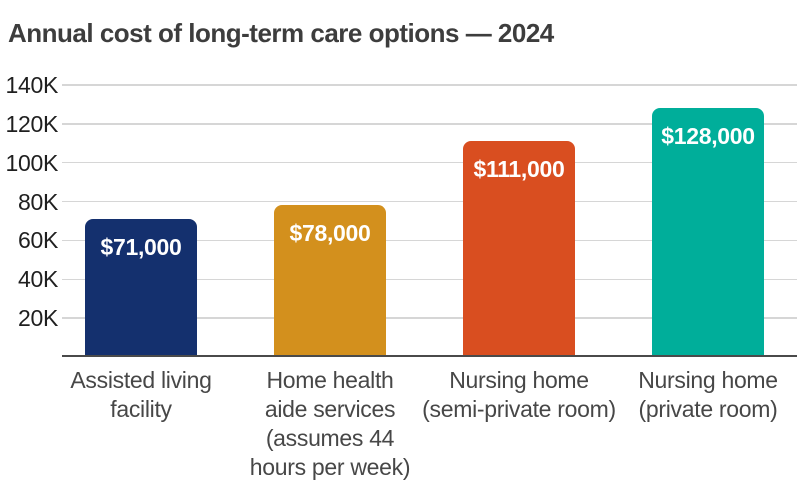 This screenshot has width=800, height=482. I want to click on y-axis-tick-label: 40K, so click(37, 279).